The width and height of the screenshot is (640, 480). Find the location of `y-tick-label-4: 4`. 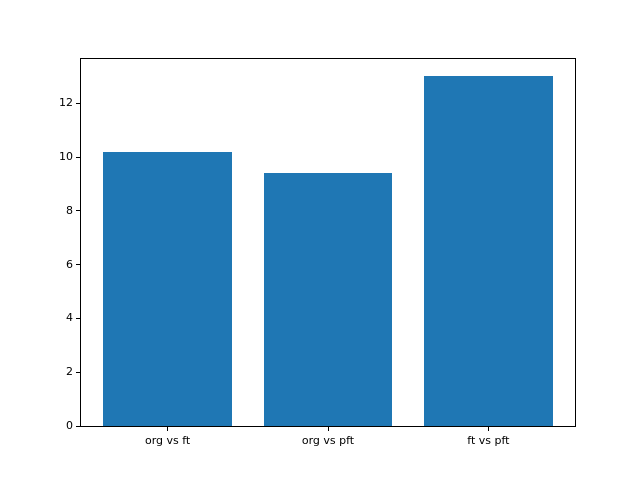

y-tick-label-4: 4 is located at coordinates (69, 318).